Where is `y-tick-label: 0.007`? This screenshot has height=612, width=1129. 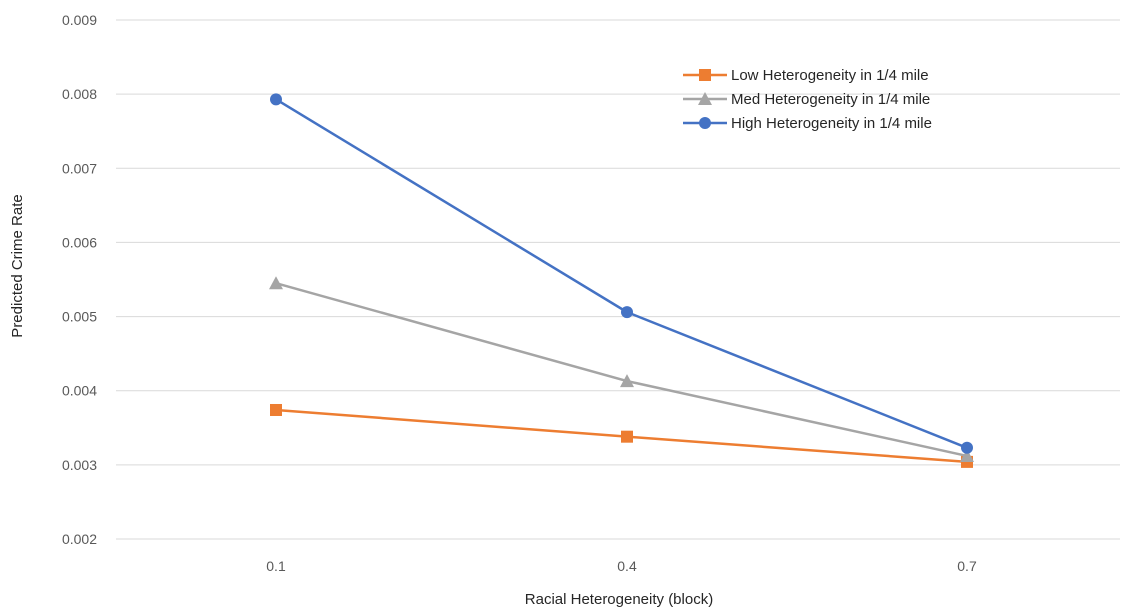
y-tick-label: 0.007 is located at coordinates (79, 168).